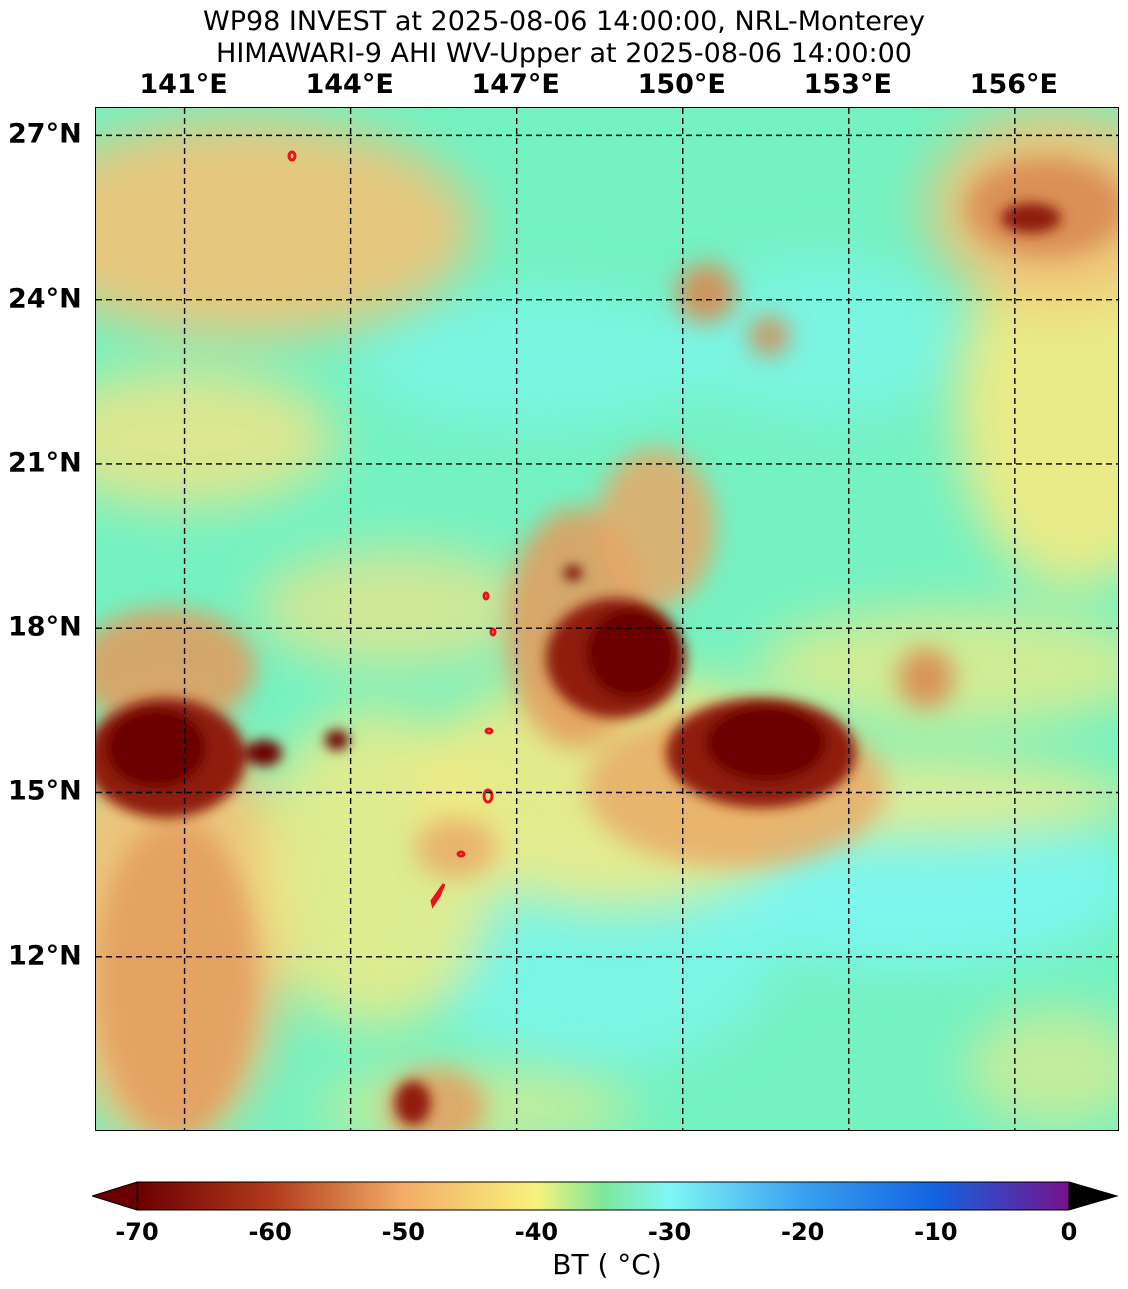  Describe the element at coordinates (536, 1232) in the screenshot. I see `colorbar-tick-label: -40` at that location.